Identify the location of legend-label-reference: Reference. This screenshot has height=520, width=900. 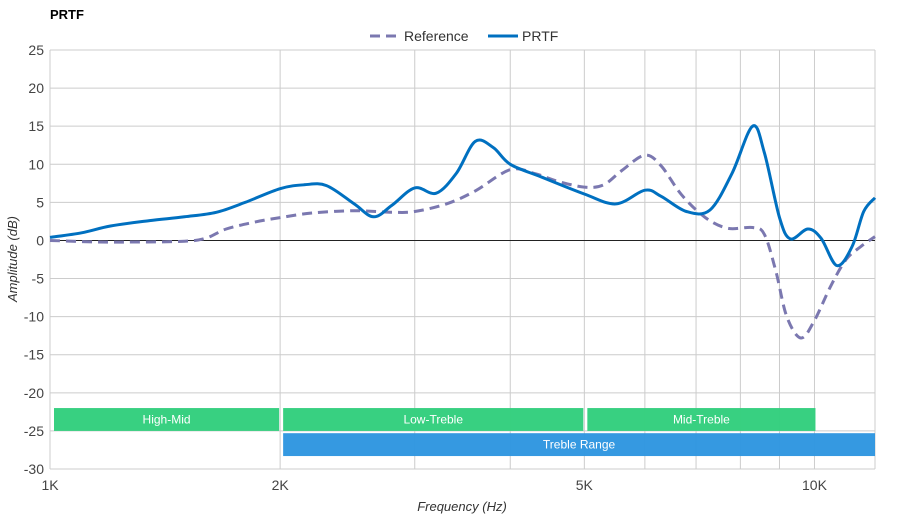
(436, 36).